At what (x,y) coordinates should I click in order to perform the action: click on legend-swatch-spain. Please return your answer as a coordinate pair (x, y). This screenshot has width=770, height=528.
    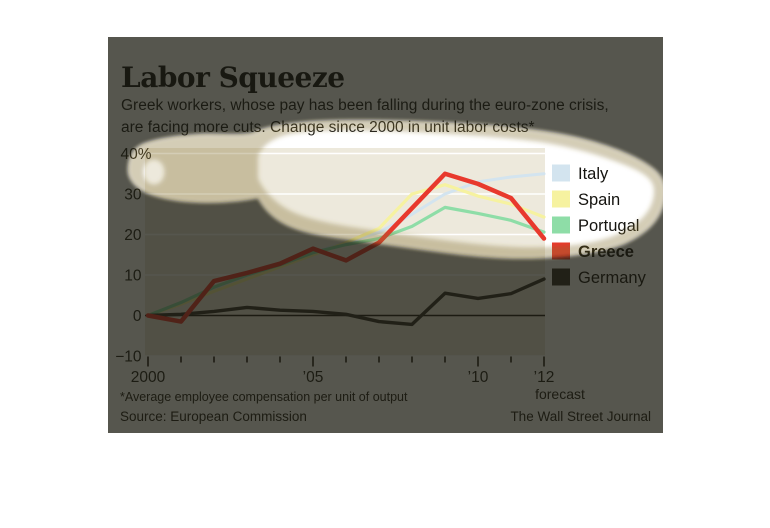
    Looking at the image, I should click on (561, 199).